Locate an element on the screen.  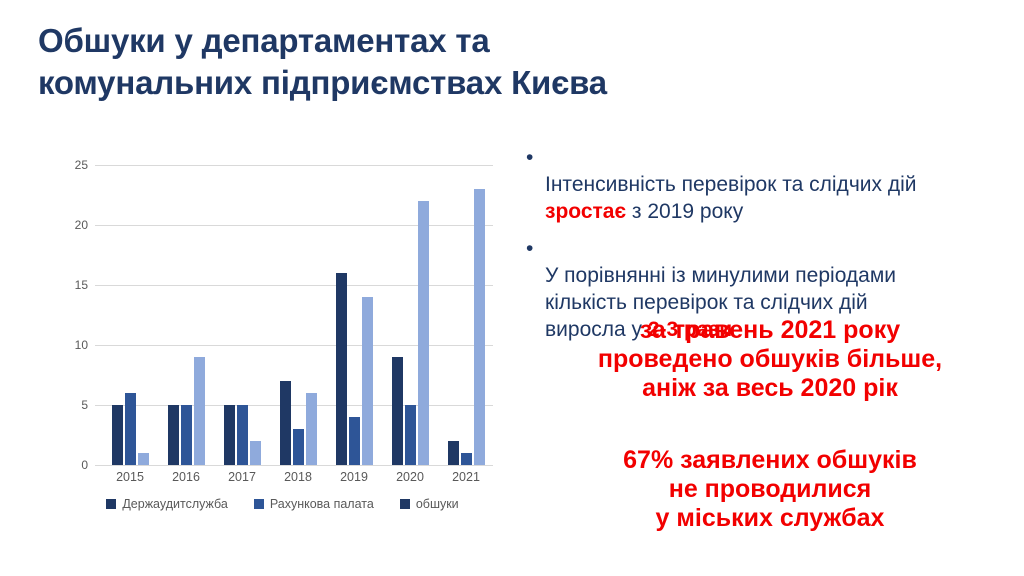
x-axis-tick-label: 2019 is located at coordinates (354, 477).